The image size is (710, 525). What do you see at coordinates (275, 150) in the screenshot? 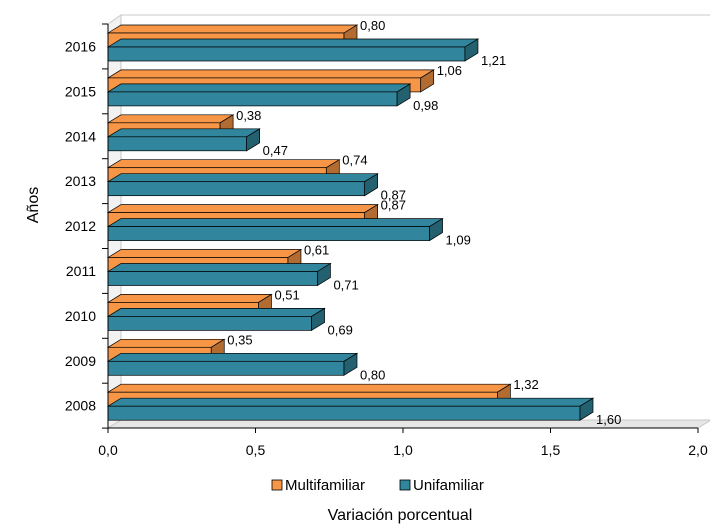
I see `data-label-unifamiliar-2014: 0,47` at bounding box center [275, 150].